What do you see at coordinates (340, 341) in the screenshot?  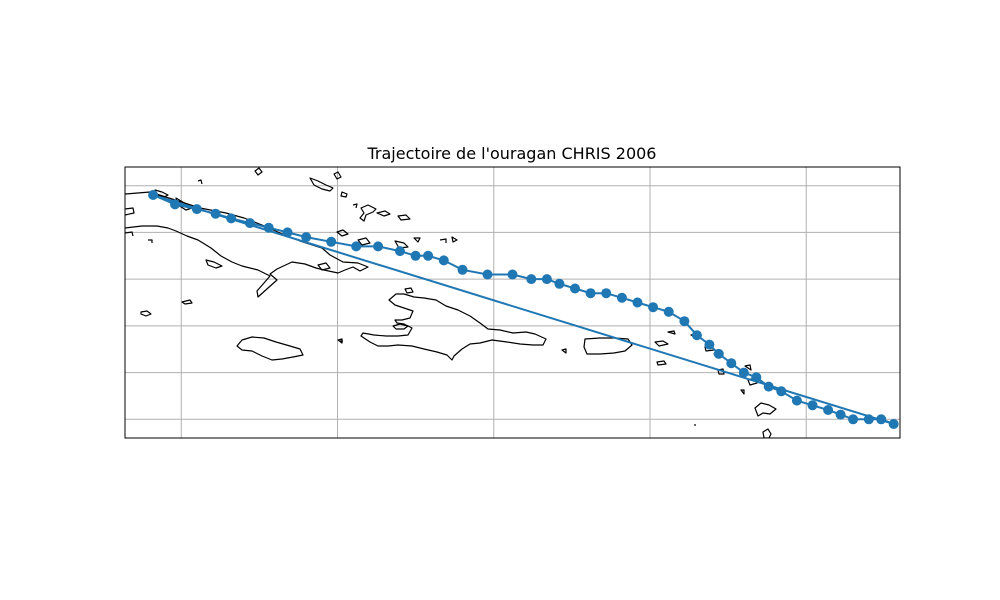 I see `coast-navassa` at bounding box center [340, 341].